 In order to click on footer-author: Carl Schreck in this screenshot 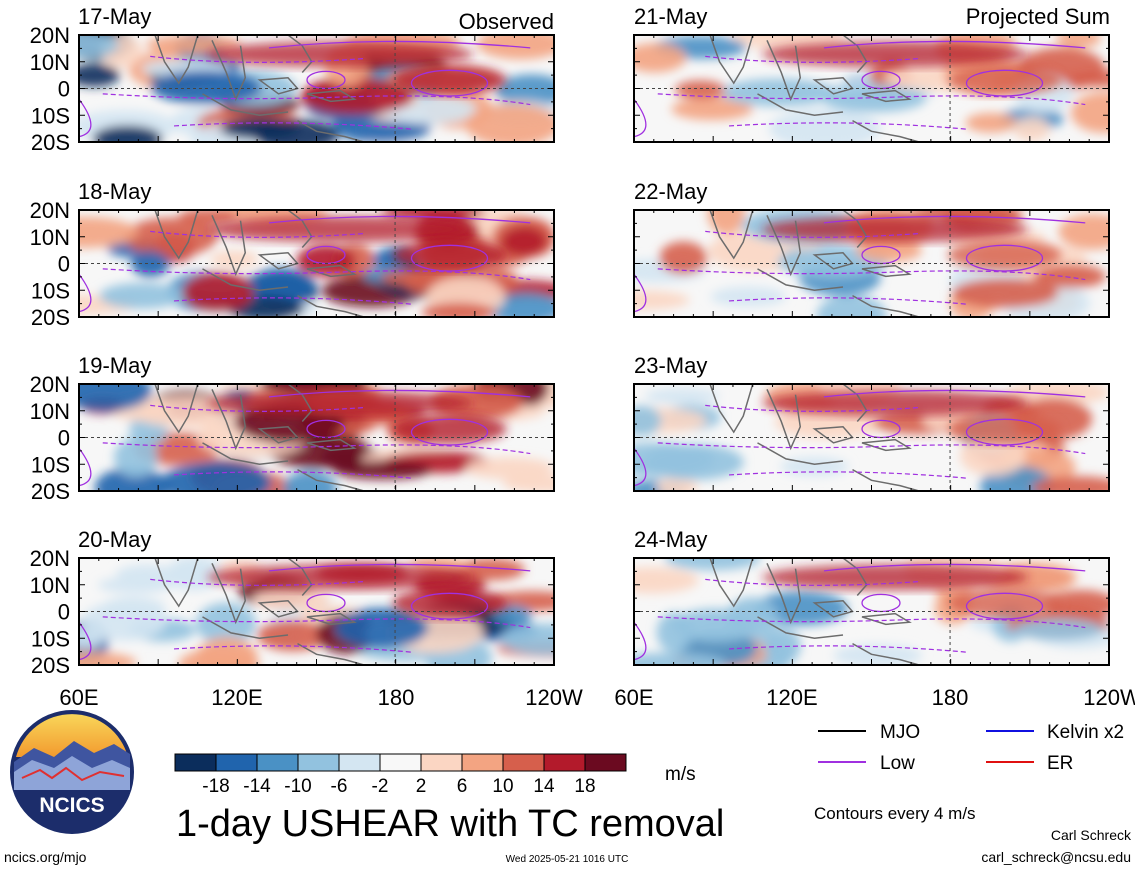, I will do `click(1091, 835)`.